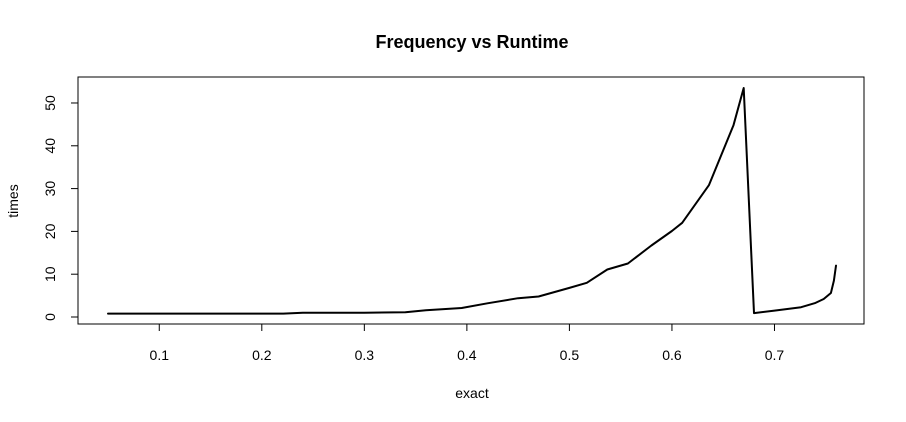  What do you see at coordinates (471, 42) in the screenshot?
I see `chart-title: Frequency vs Runtime` at bounding box center [471, 42].